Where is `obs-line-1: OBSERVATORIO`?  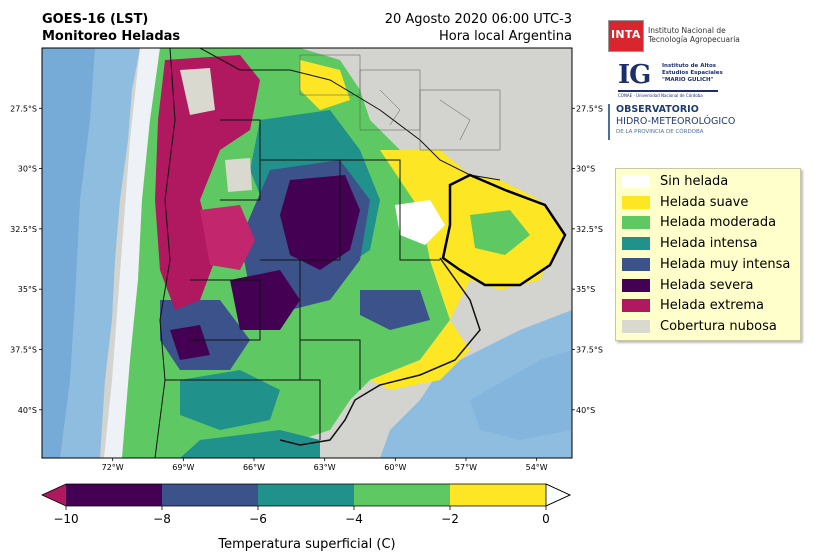
obs-line-1: OBSERVATORIO is located at coordinates (657, 109).